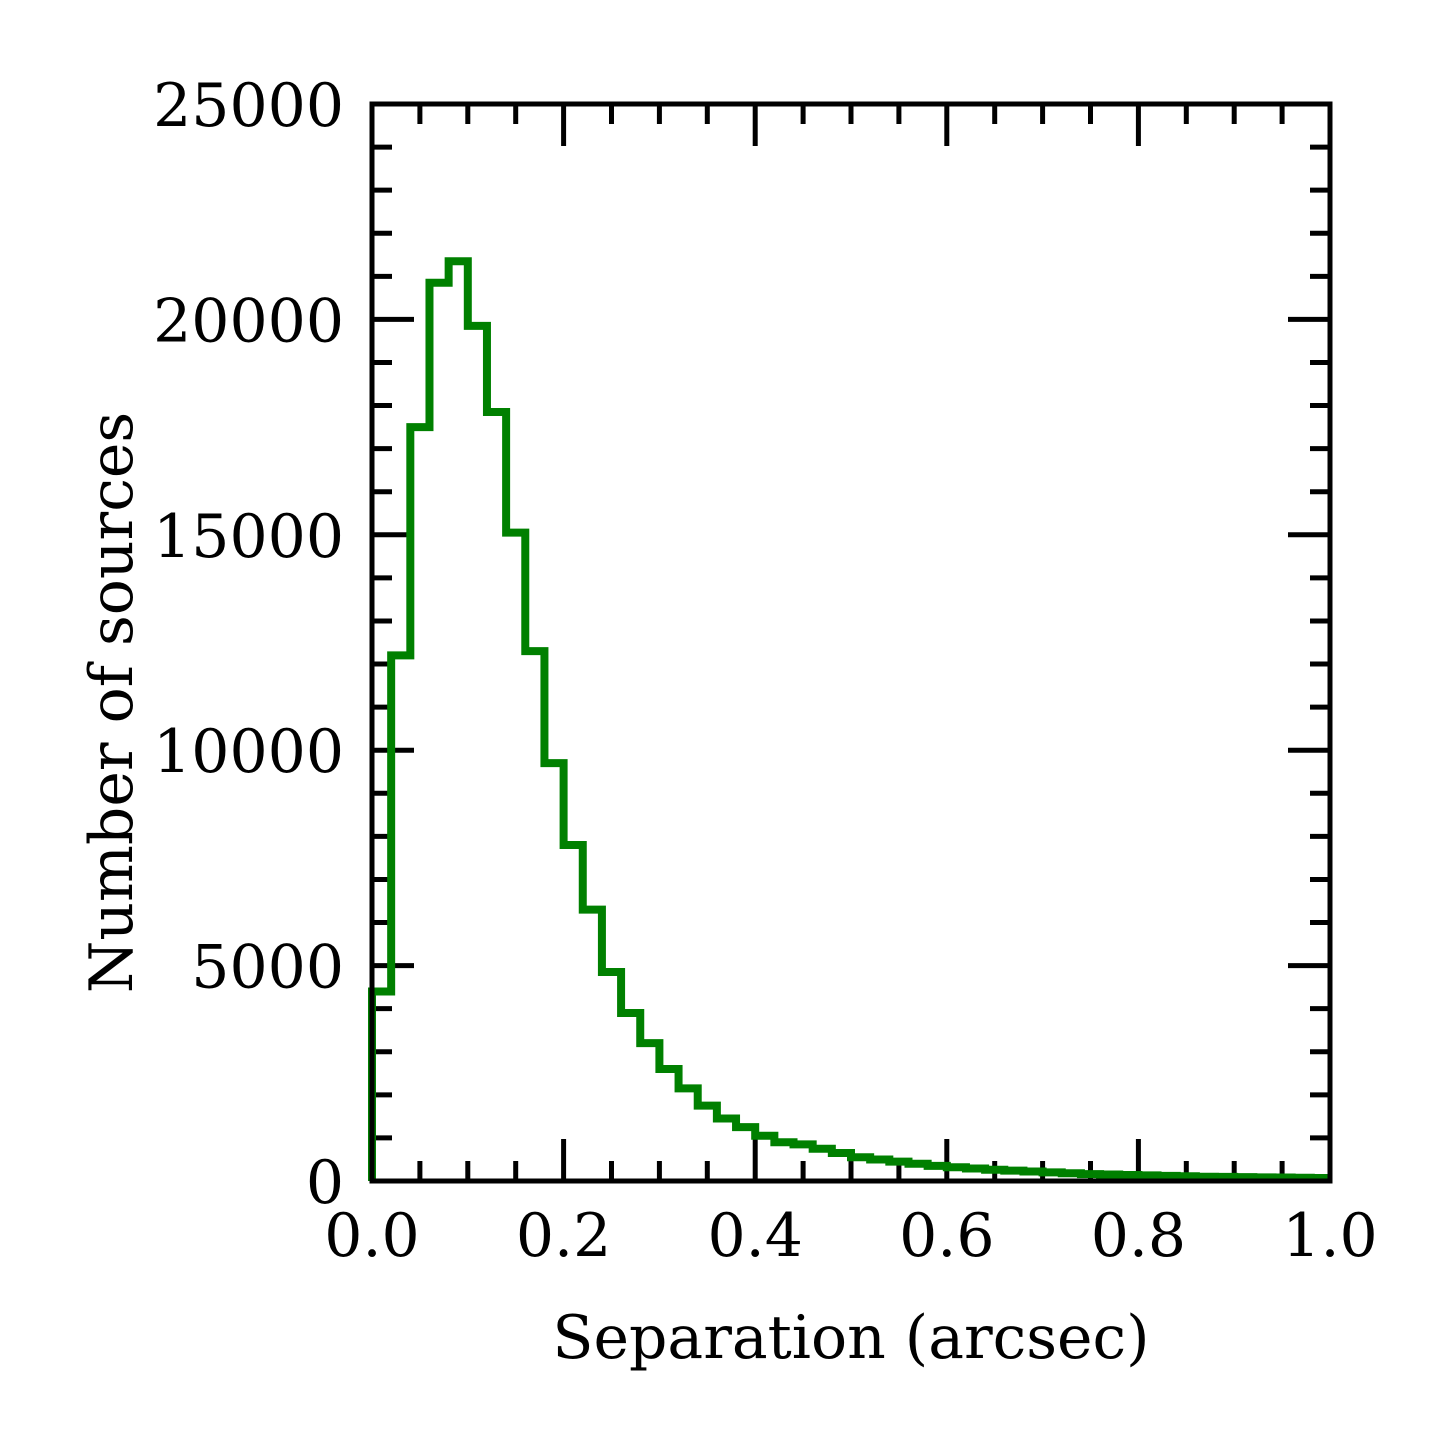 This screenshot has width=1451, height=1451. I want to click on y-axis-label: Number of sources, so click(112, 702).